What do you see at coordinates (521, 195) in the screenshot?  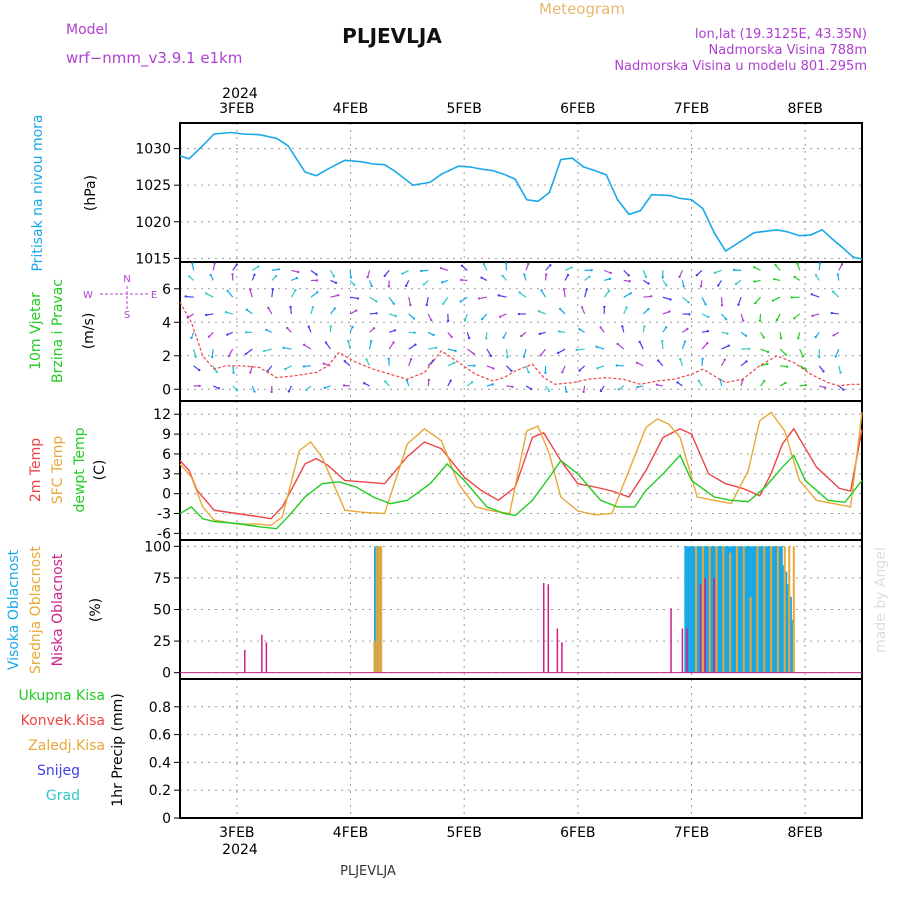 I see `pressure-line` at bounding box center [521, 195].